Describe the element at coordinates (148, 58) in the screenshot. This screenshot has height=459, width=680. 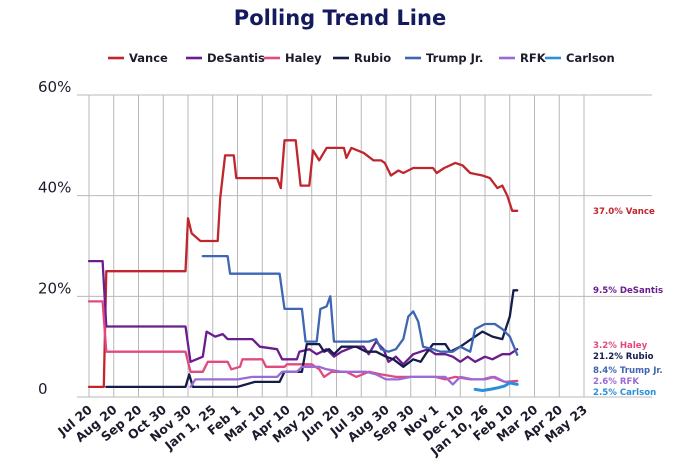
I see `legend-label: Vance` at that location.